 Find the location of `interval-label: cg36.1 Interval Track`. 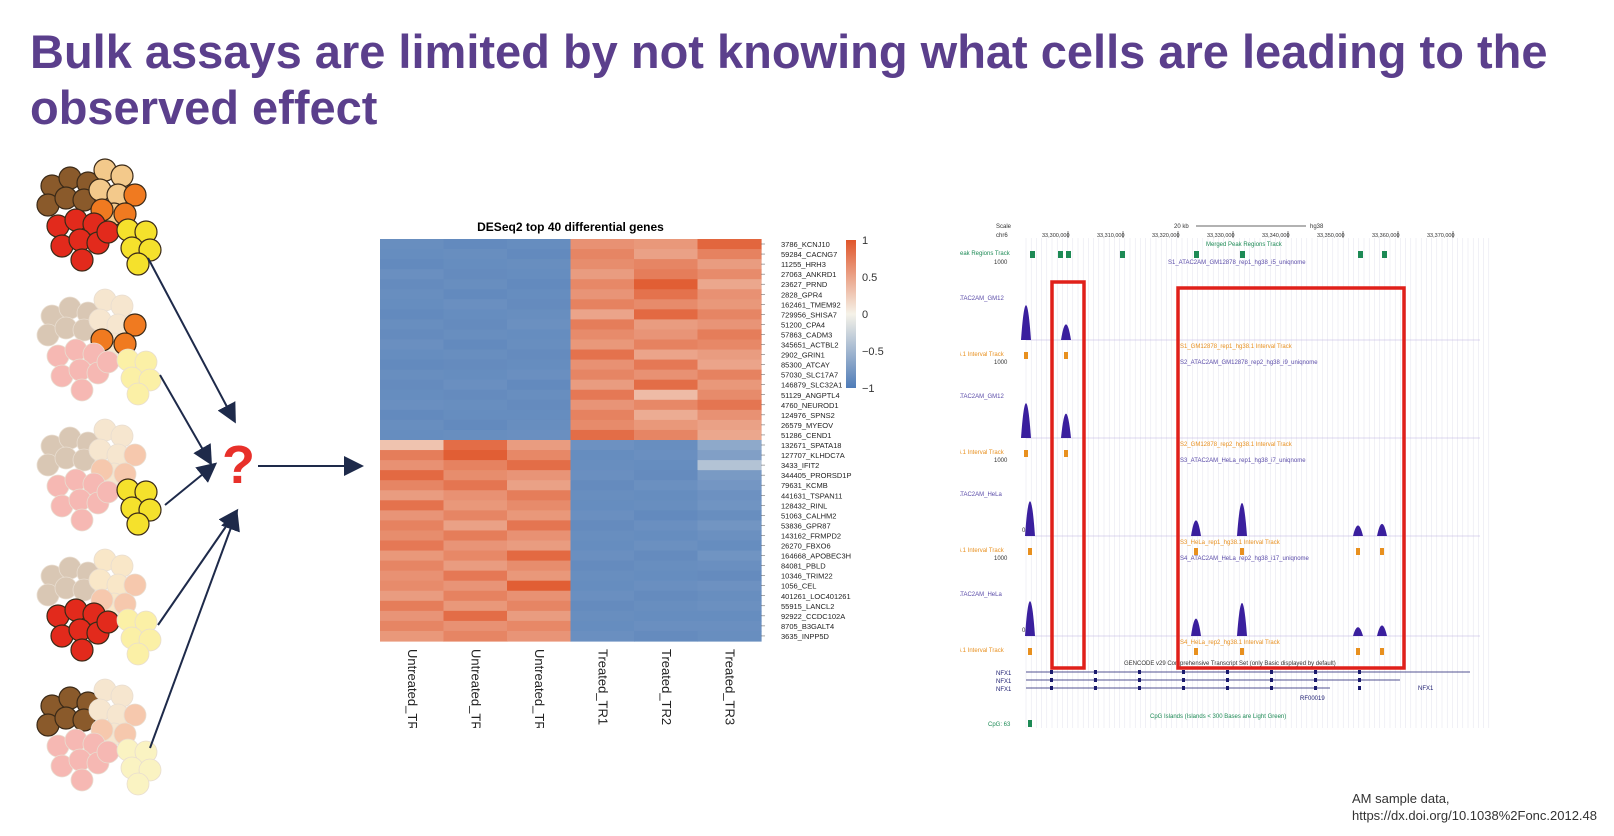

interval-label: cg36.1 Interval Track is located at coordinates (982, 551).